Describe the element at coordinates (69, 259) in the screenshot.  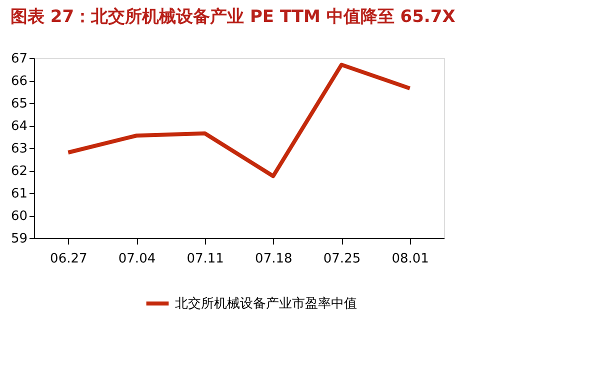
I see `x-tick-label: 06.27` at that location.